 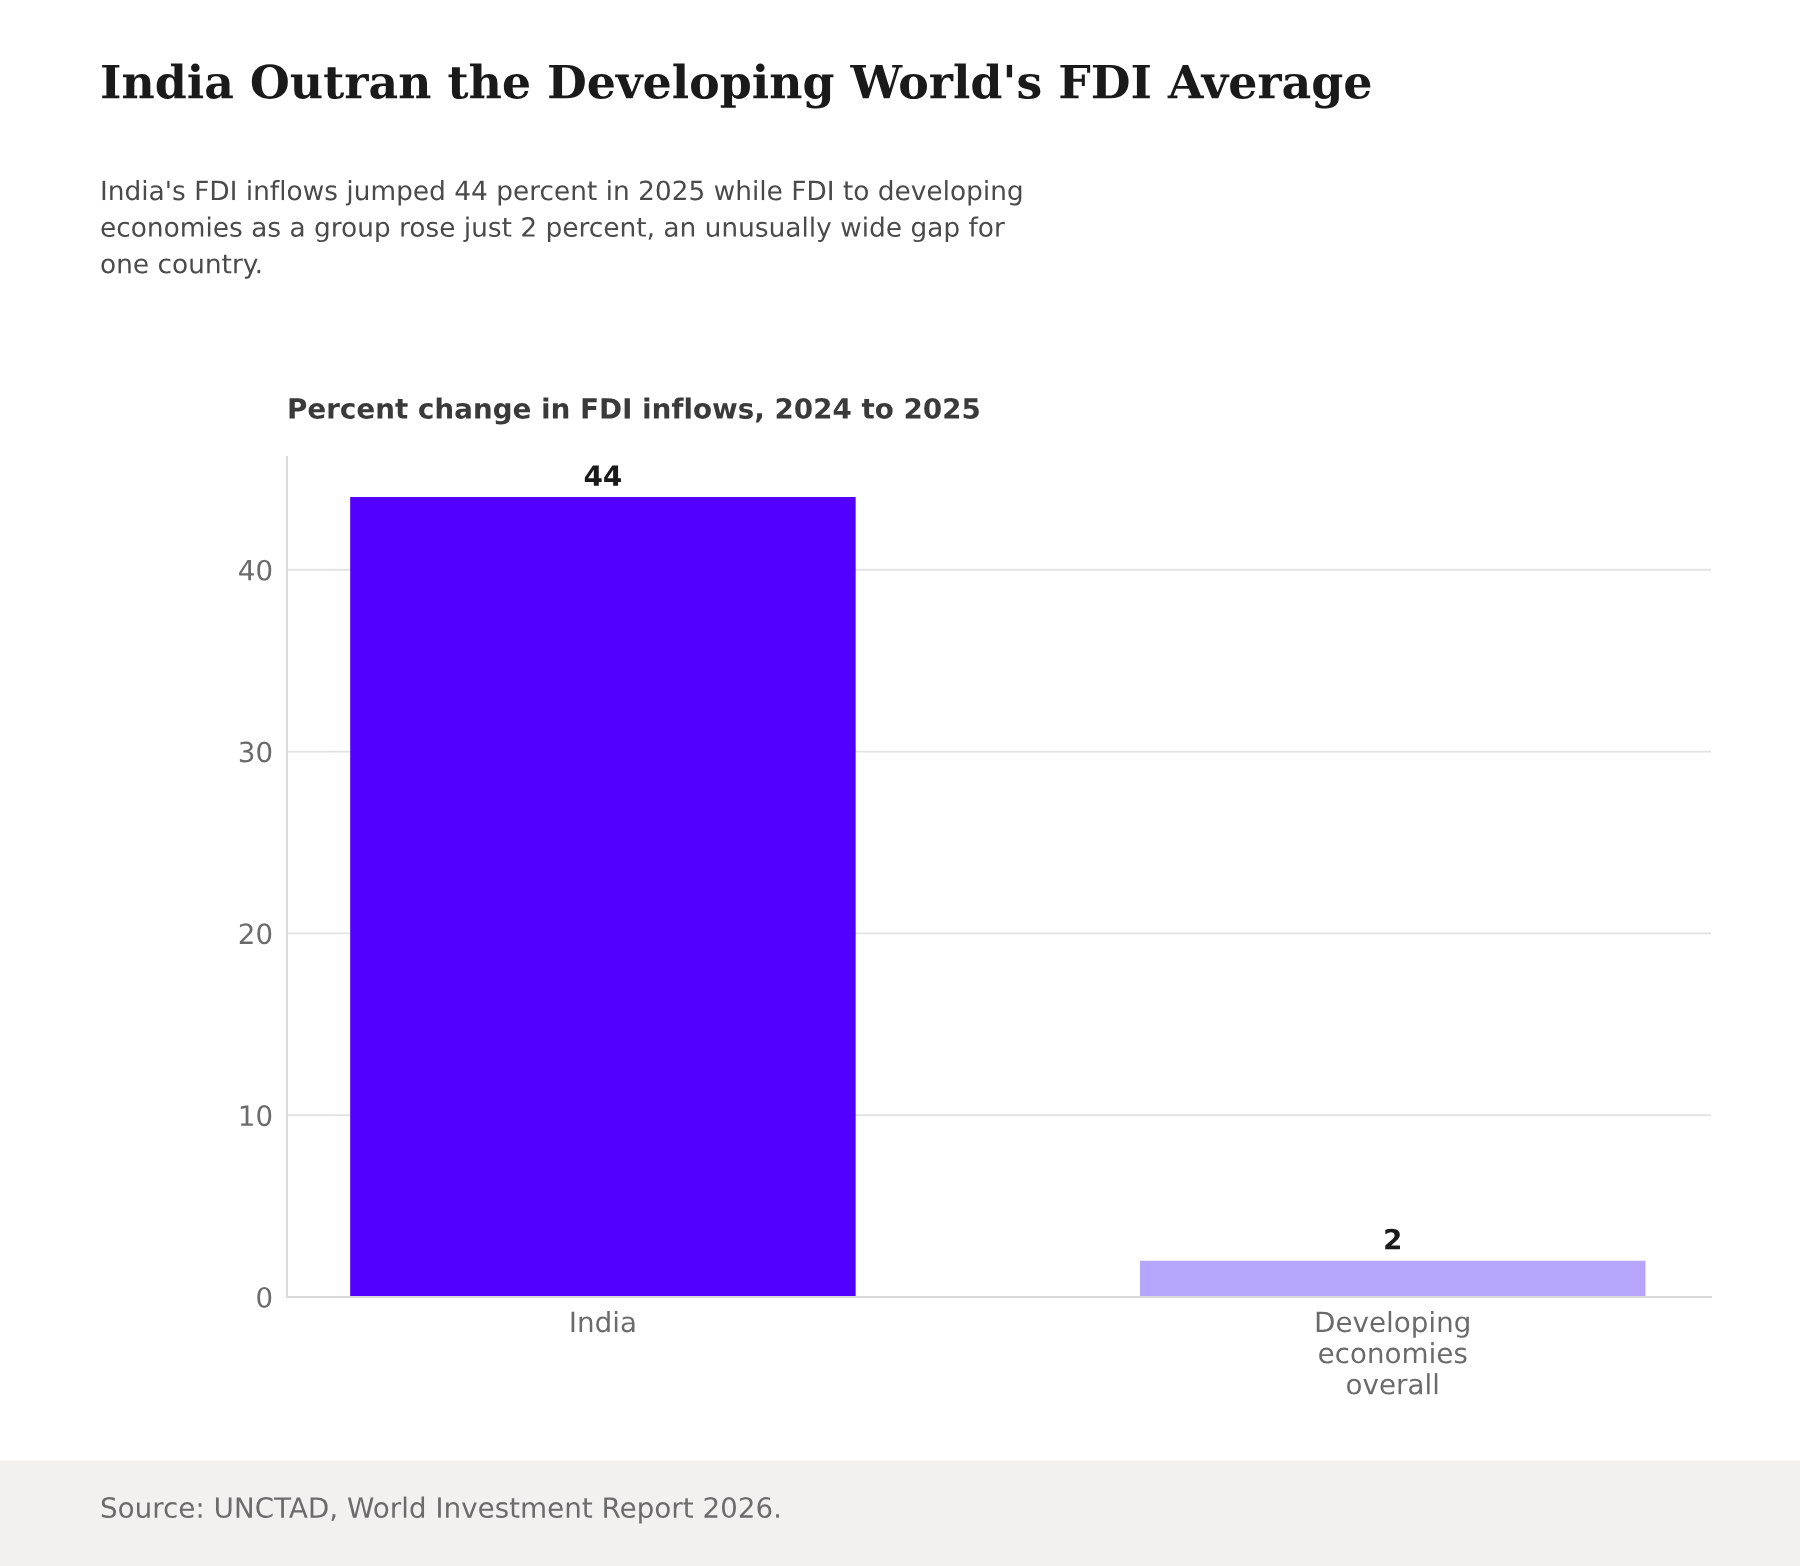 I want to click on y-tick-label: 0, so click(x=264, y=1297).